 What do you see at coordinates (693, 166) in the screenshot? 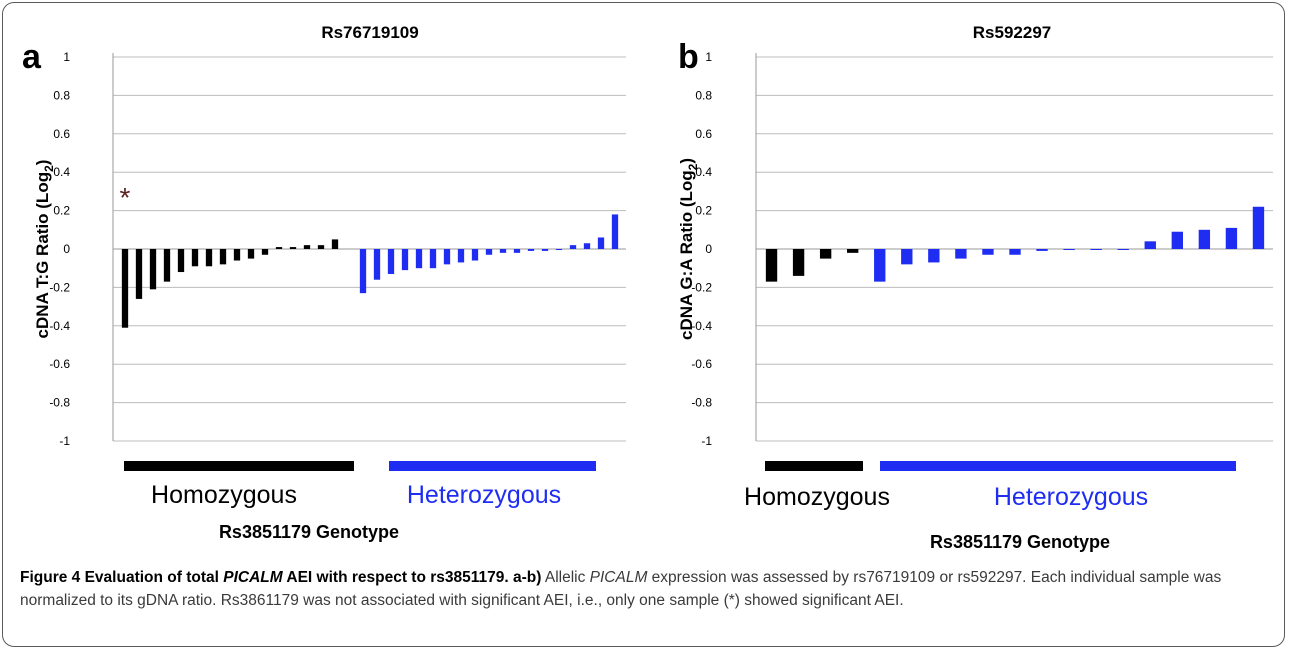
I see `y-axis-label-subscript: 2` at bounding box center [693, 166].